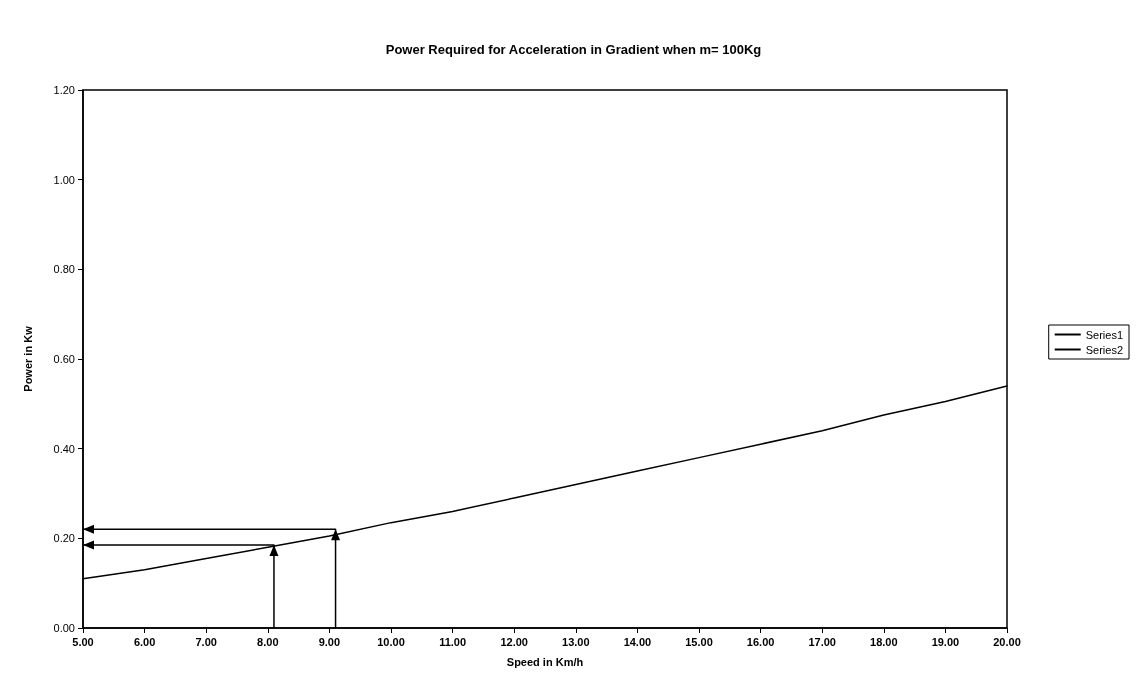 Image resolution: width=1147 pixels, height=684 pixels. Describe the element at coordinates (64, 179) in the screenshot. I see `y-tick-label: 1.00` at that location.